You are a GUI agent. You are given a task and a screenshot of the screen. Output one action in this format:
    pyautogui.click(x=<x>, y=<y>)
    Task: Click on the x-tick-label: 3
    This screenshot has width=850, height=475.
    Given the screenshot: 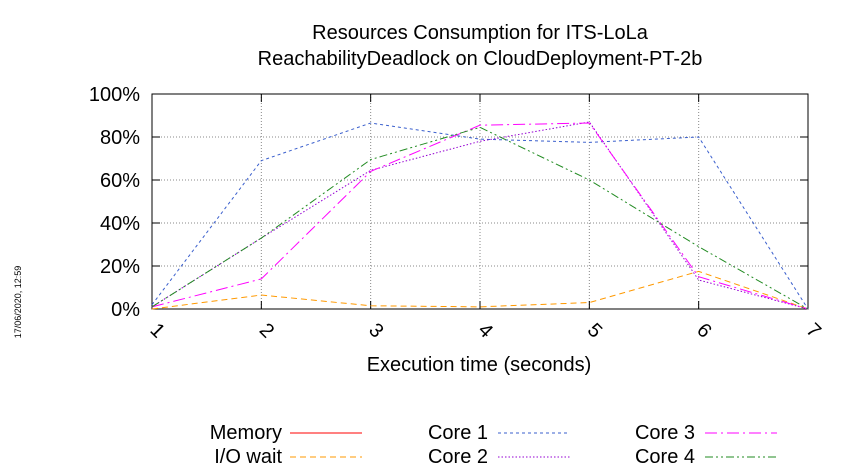 What is the action you would take?
    pyautogui.click(x=375, y=330)
    